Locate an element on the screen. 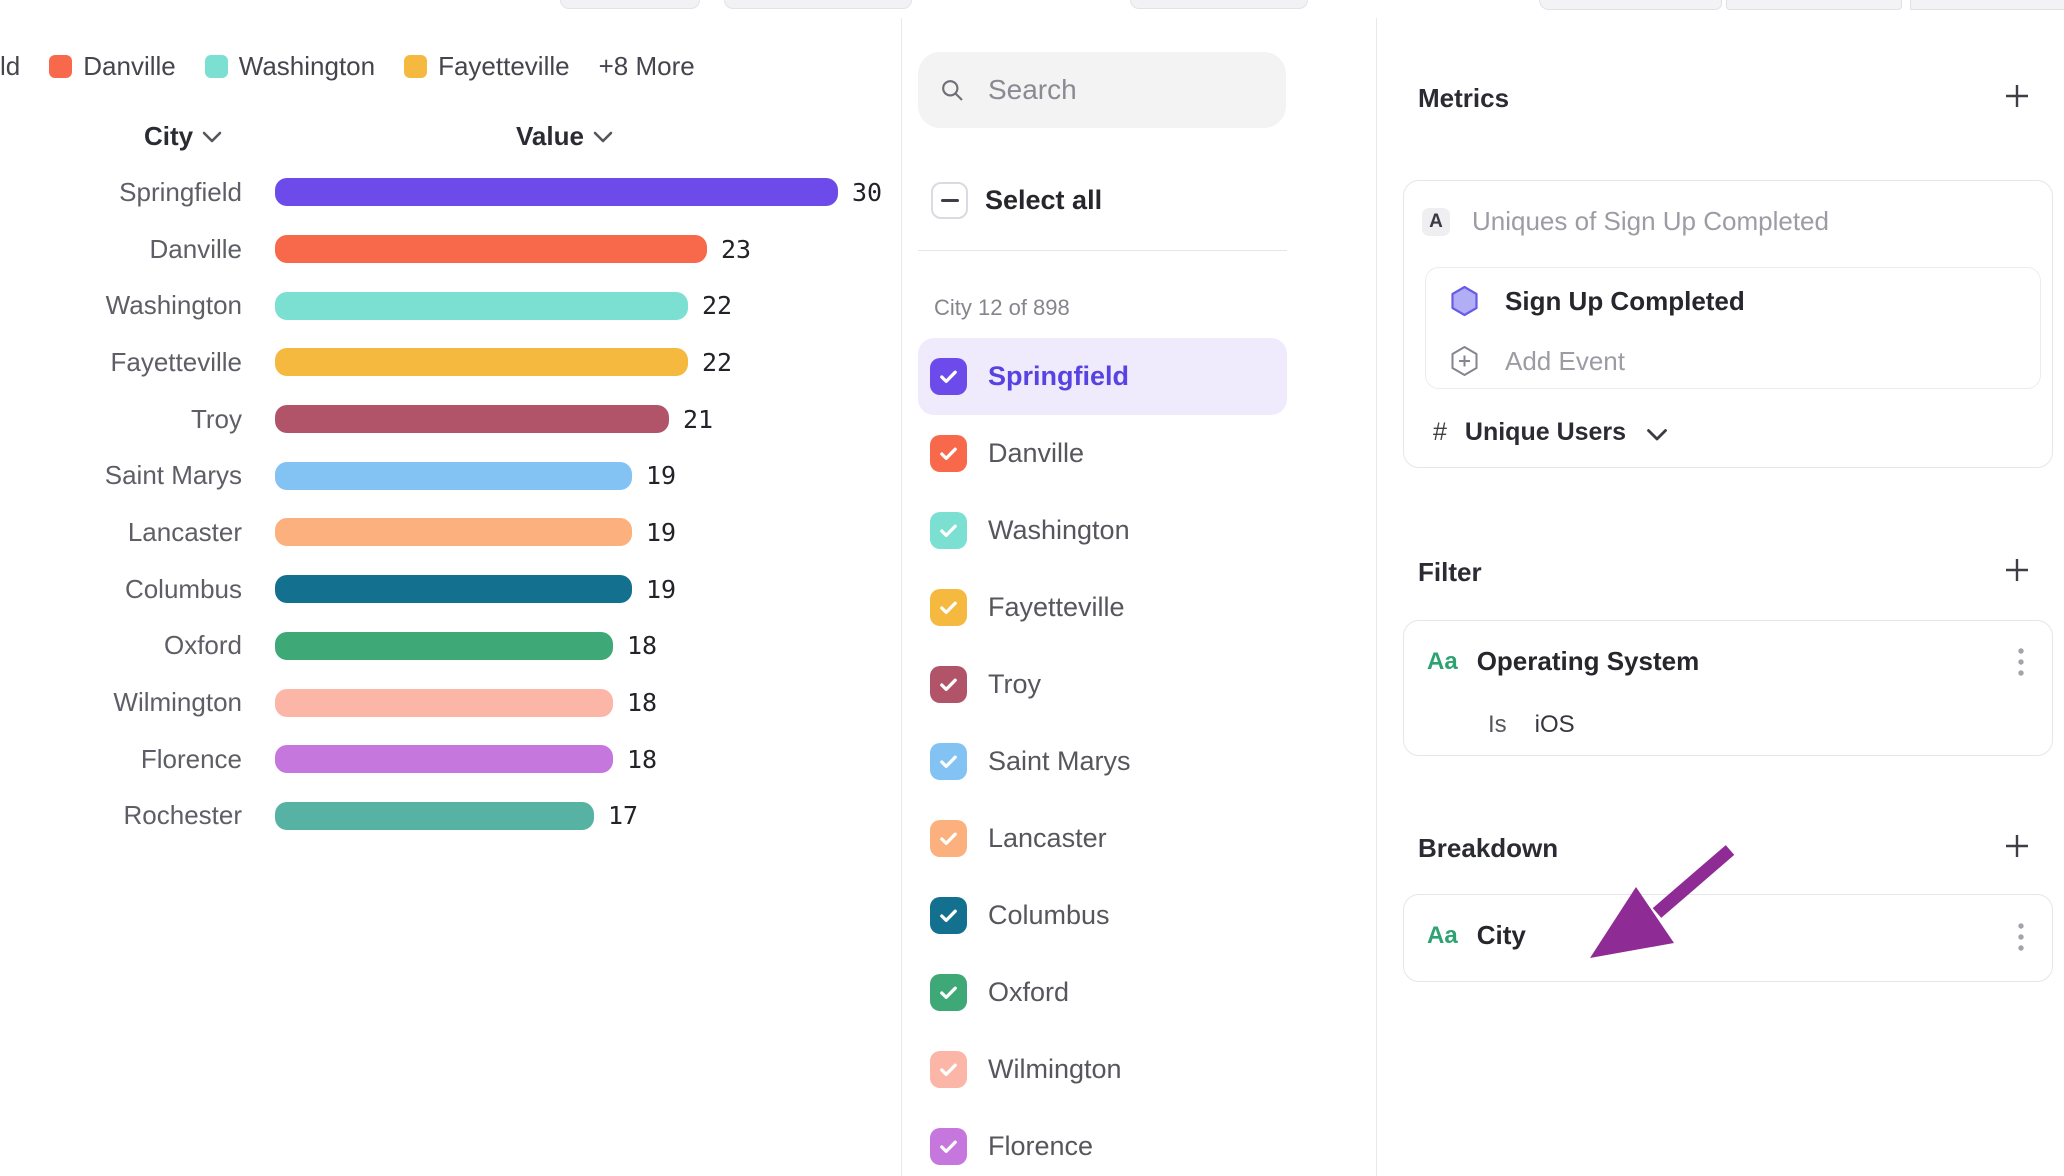 This screenshot has height=1176, width=2064. city-list-item: Springfield is located at coordinates (1102, 376).